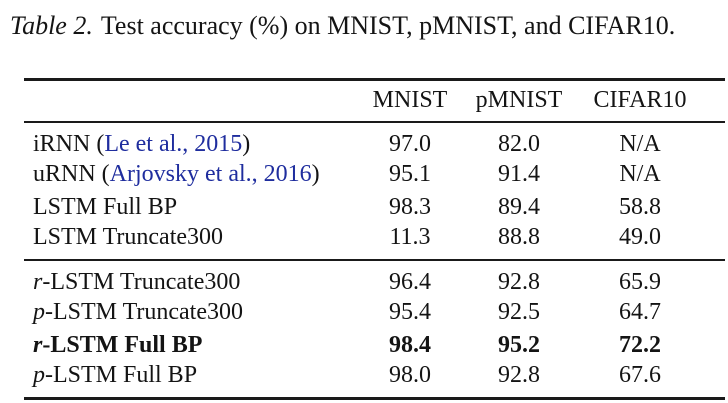 The image size is (728, 403). Describe the element at coordinates (519, 236) in the screenshot. I see `cell-pmnist: 88.8` at that location.